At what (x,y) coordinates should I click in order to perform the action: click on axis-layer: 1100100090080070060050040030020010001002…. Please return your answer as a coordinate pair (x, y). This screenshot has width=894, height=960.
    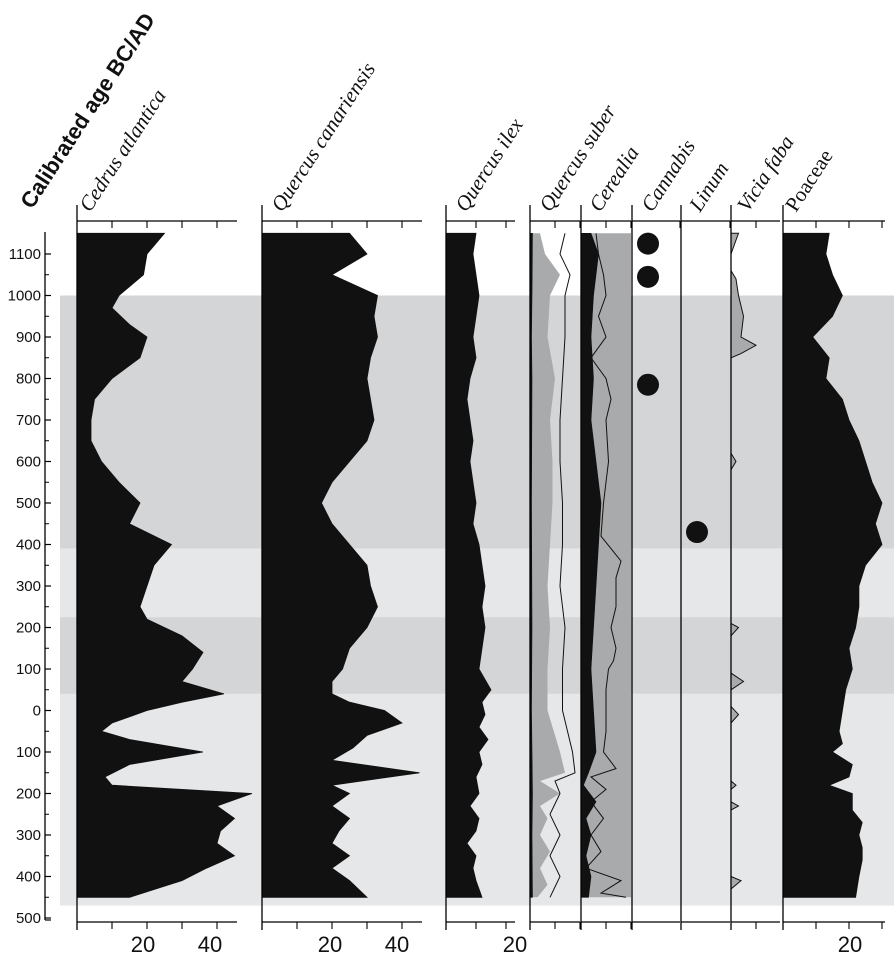
    Looking at the image, I should click on (29, 579).